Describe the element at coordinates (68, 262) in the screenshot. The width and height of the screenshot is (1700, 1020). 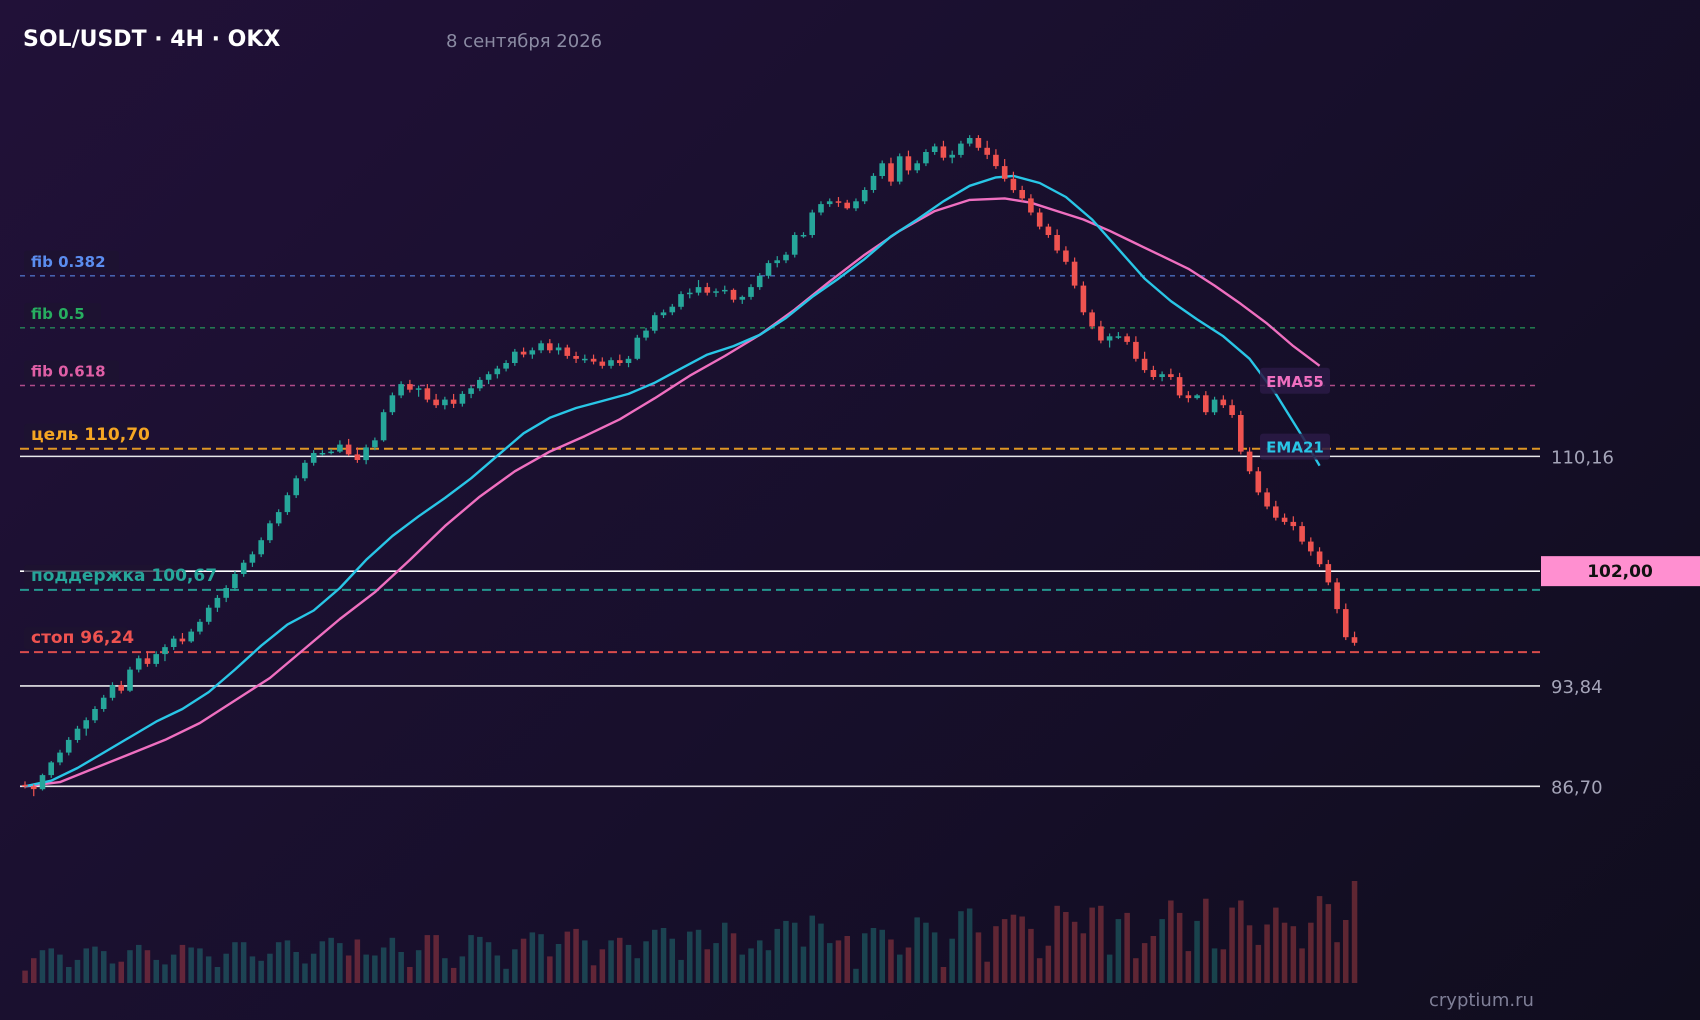
I see `level-label-fib_0382: fib 0.382` at that location.